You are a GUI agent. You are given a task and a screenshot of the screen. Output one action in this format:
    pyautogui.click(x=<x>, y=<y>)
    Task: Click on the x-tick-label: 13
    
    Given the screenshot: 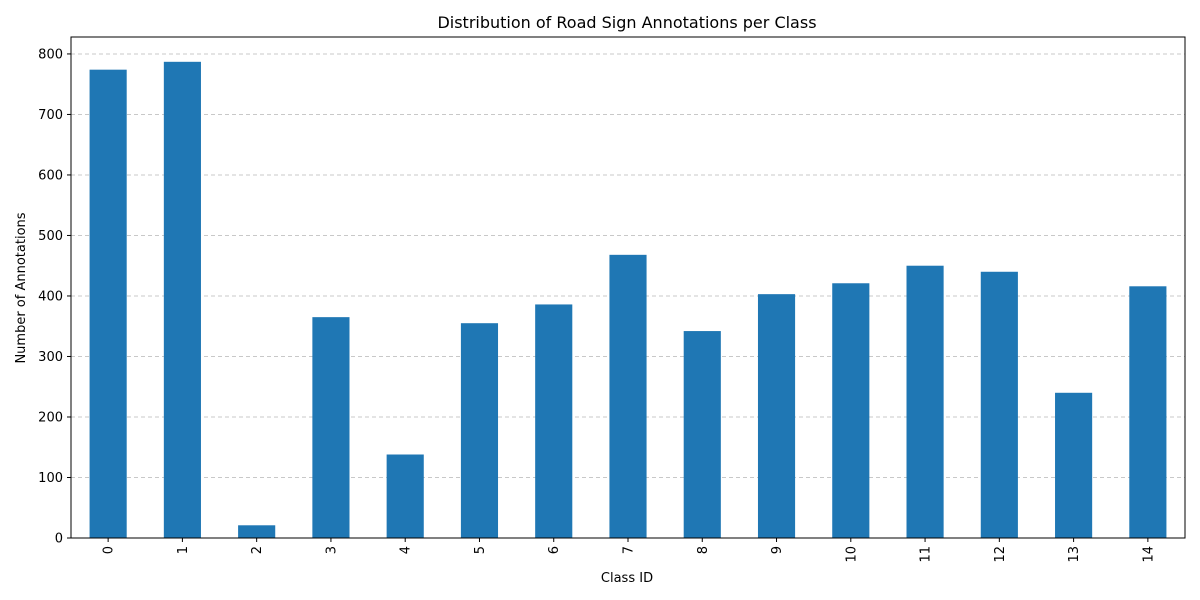 What is the action you would take?
    pyautogui.click(x=1074, y=554)
    